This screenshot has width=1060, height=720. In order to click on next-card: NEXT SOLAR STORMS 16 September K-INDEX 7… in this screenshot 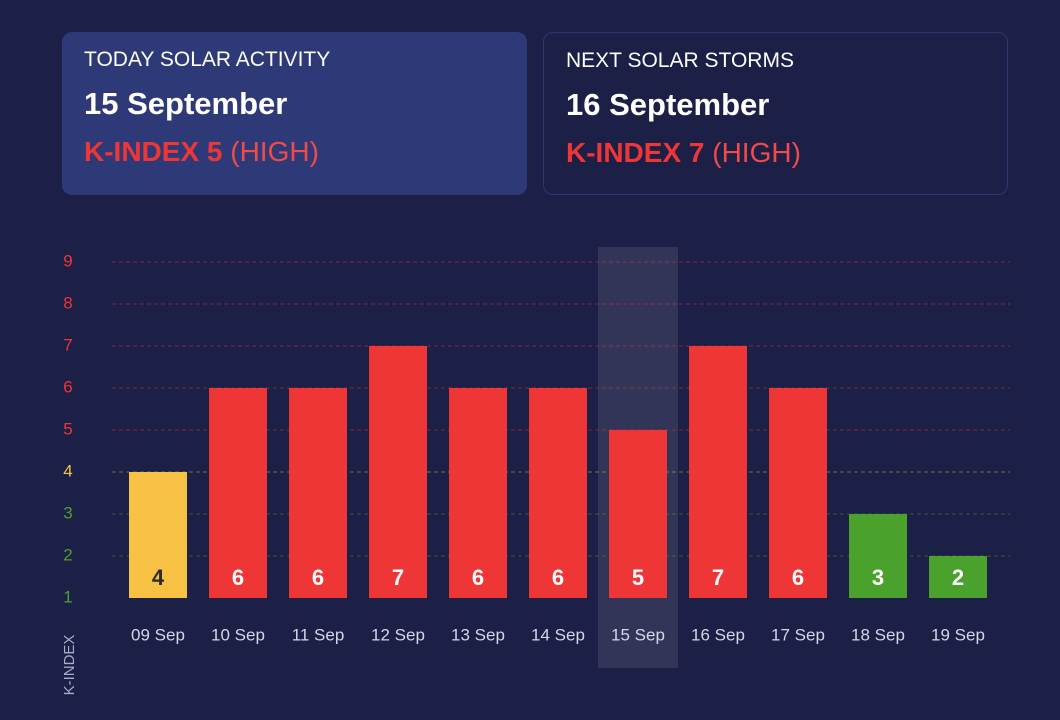, I will do `click(775, 113)`.